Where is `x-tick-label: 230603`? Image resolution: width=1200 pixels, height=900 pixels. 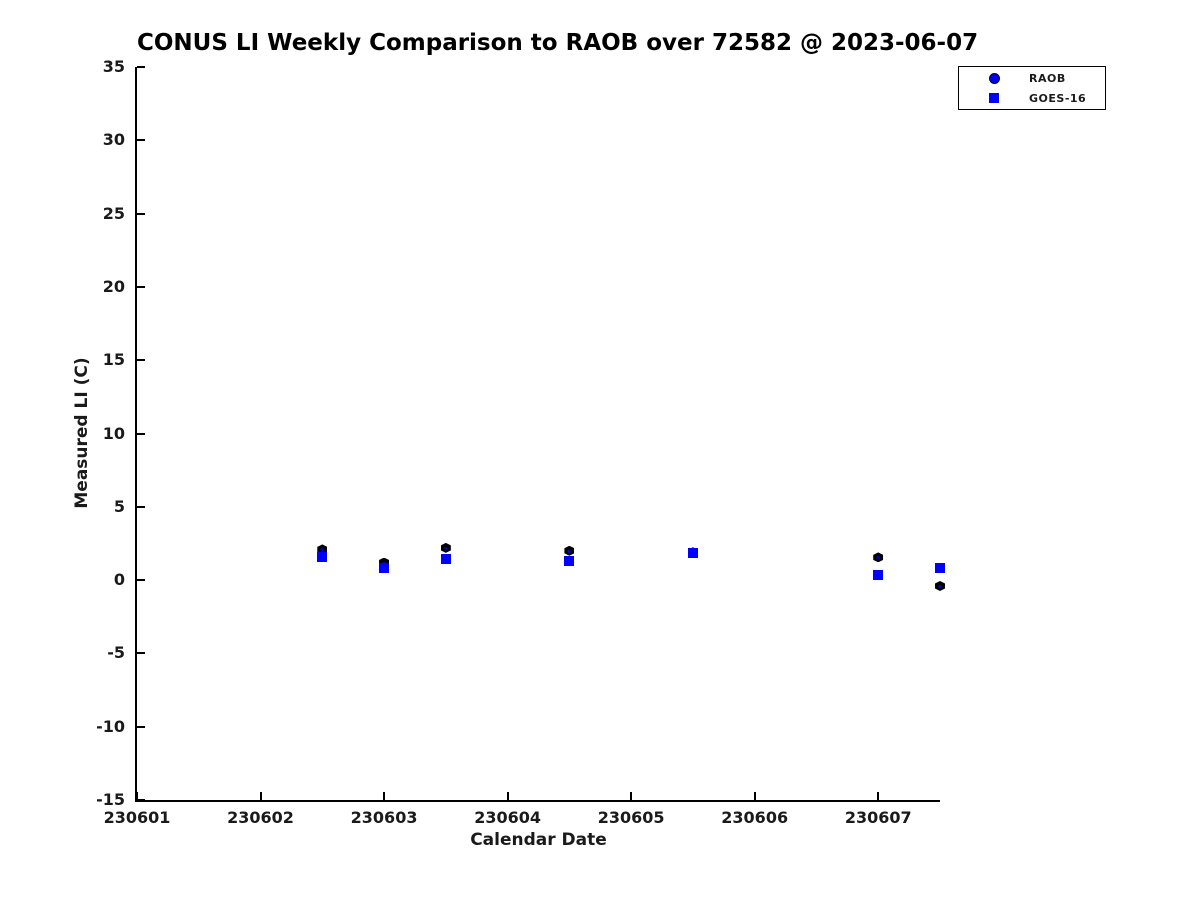 x-tick-label: 230603 is located at coordinates (384, 817).